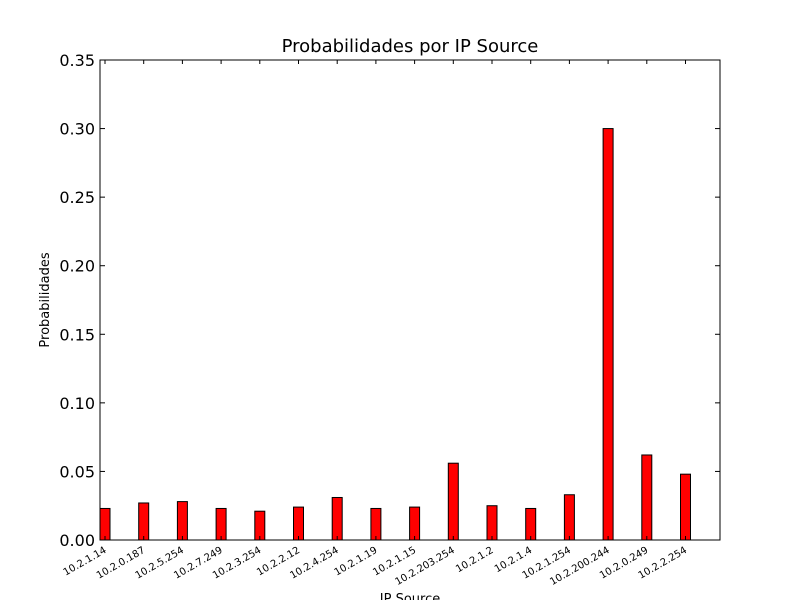 The width and height of the screenshot is (800, 600). I want to click on y-tick-label: 0.00, so click(77, 540).